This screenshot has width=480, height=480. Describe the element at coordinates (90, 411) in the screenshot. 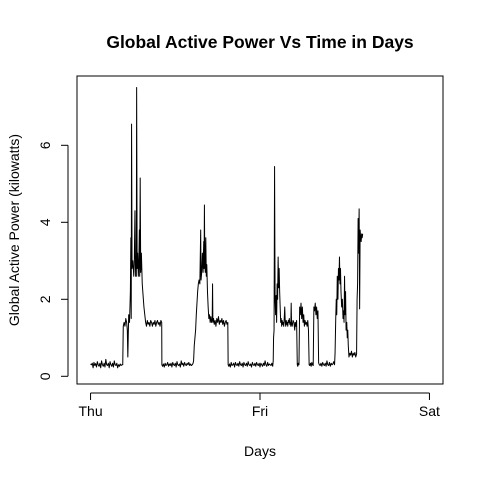

I see `x-tick-label: Thu` at that location.